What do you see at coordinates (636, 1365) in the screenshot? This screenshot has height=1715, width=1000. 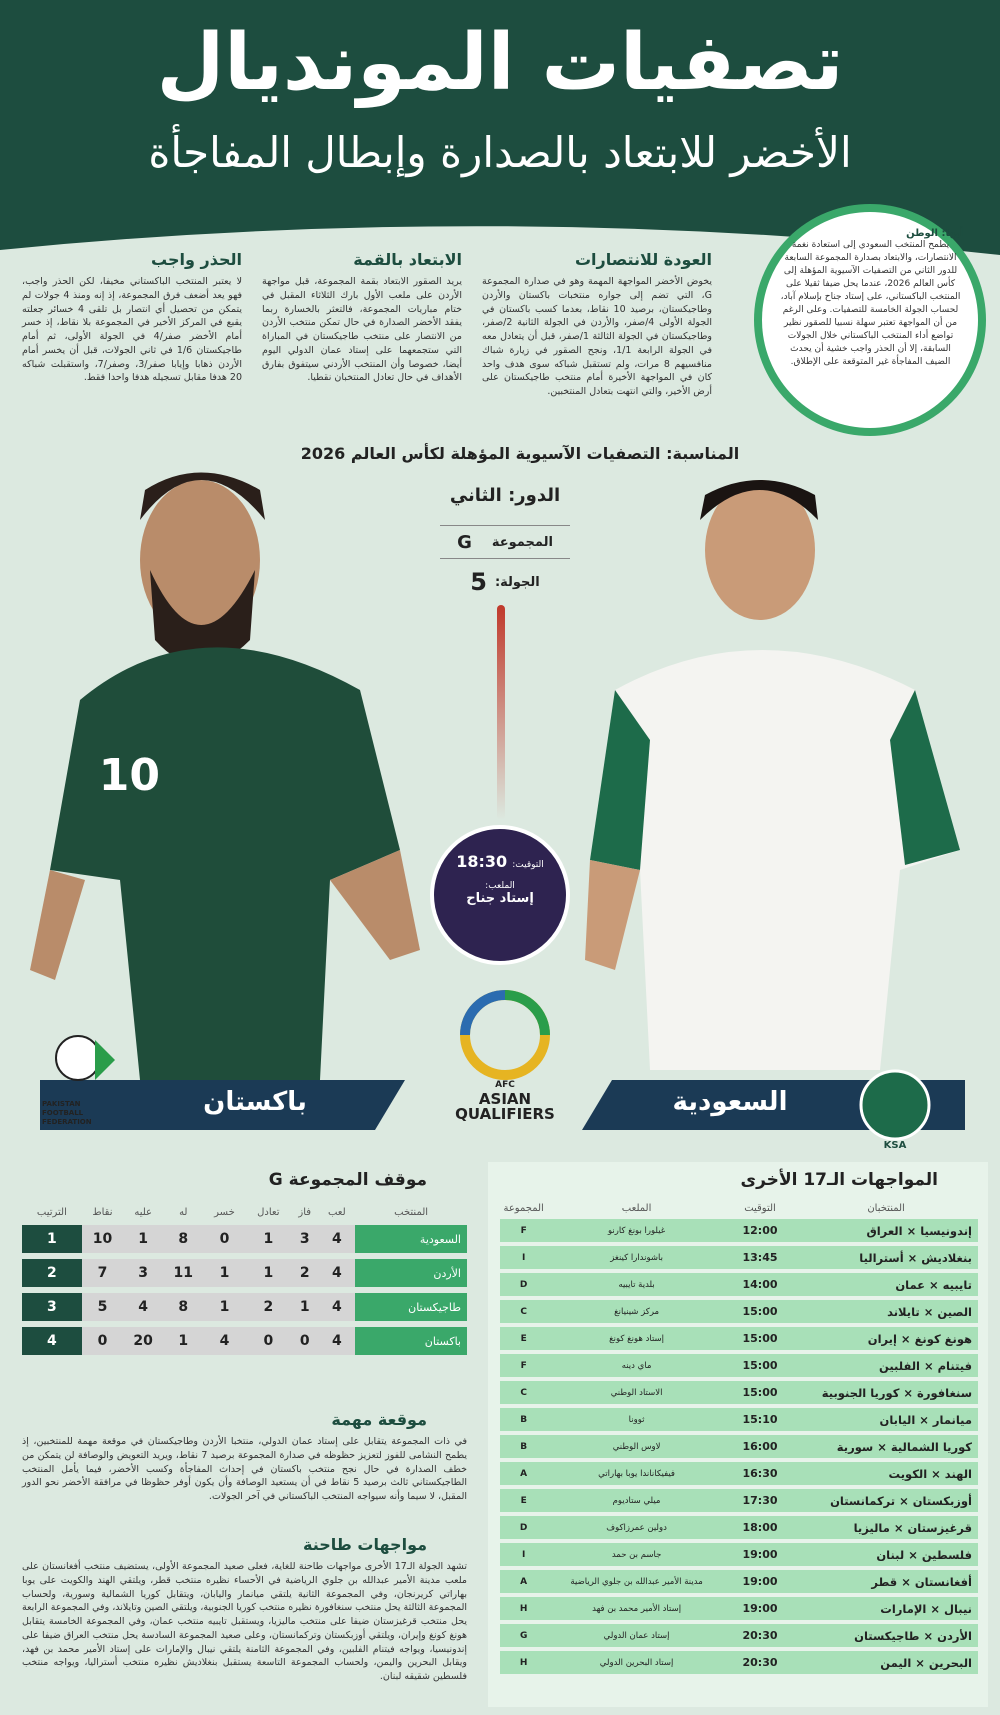 I see `venue-cell: ماي دينه` at bounding box center [636, 1365].